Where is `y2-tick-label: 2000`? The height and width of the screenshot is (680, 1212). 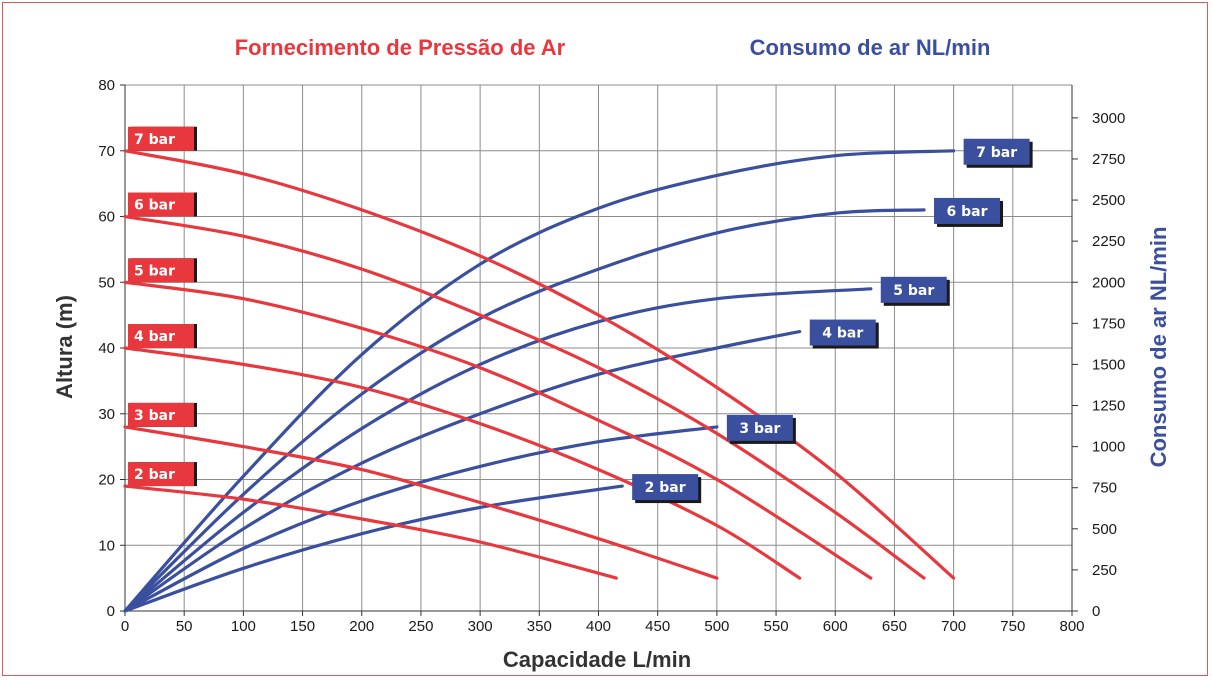
y2-tick-label: 2000 is located at coordinates (1108, 282).